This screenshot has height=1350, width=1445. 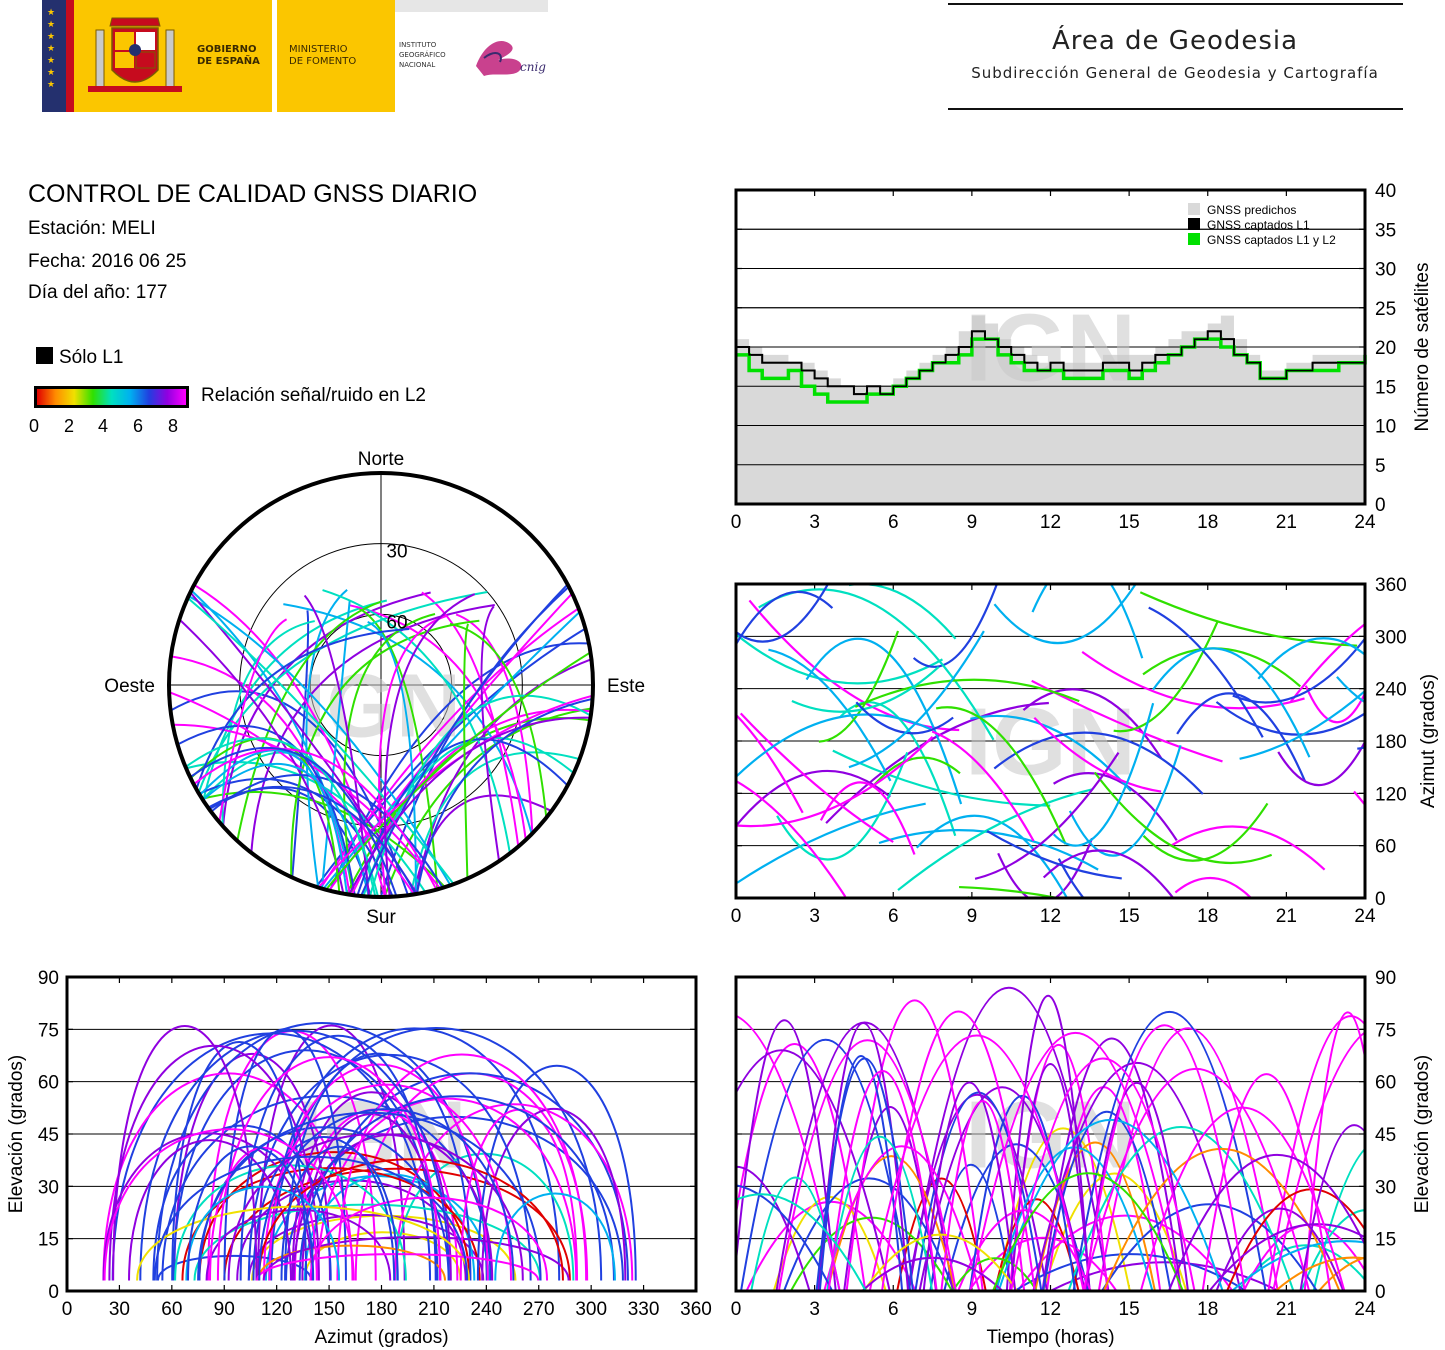 What do you see at coordinates (48, 978) in the screenshot?
I see `y-tick-label: 90` at bounding box center [48, 978].